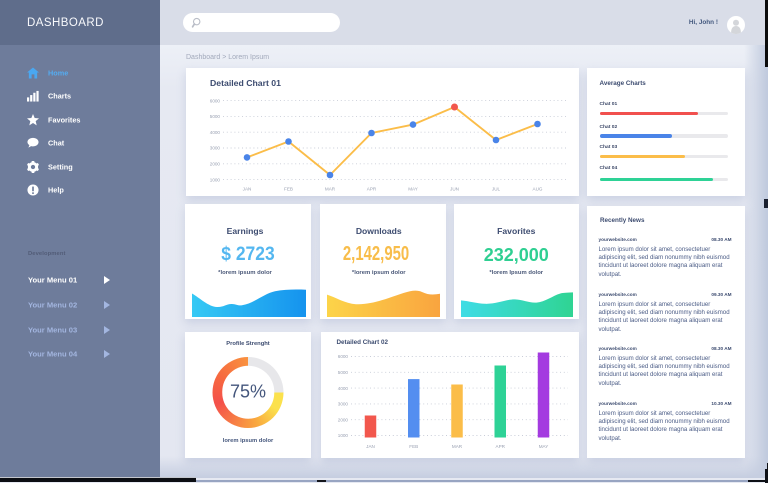 This screenshot has width=768, height=483. What do you see at coordinates (538, 189) in the screenshot?
I see `svg-text: AUG` at bounding box center [538, 189].